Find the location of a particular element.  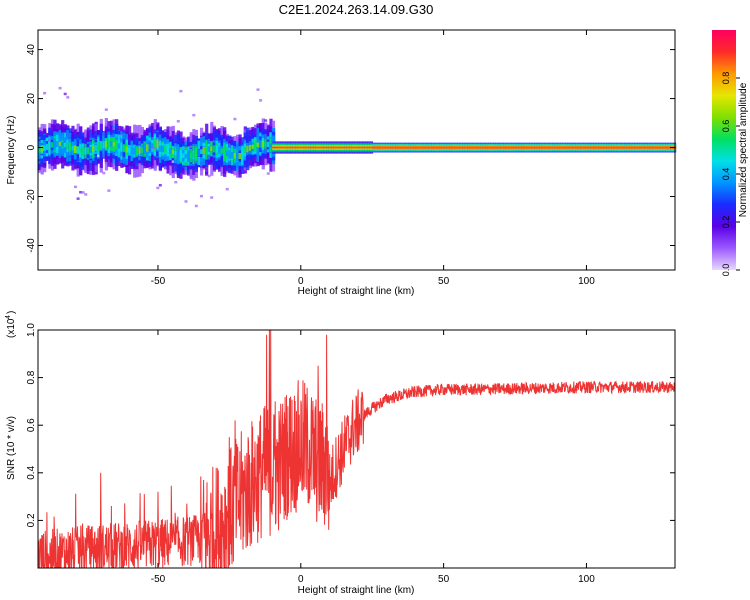

spectrogram-x-label: Height of straight line (km) is located at coordinates (356, 291).